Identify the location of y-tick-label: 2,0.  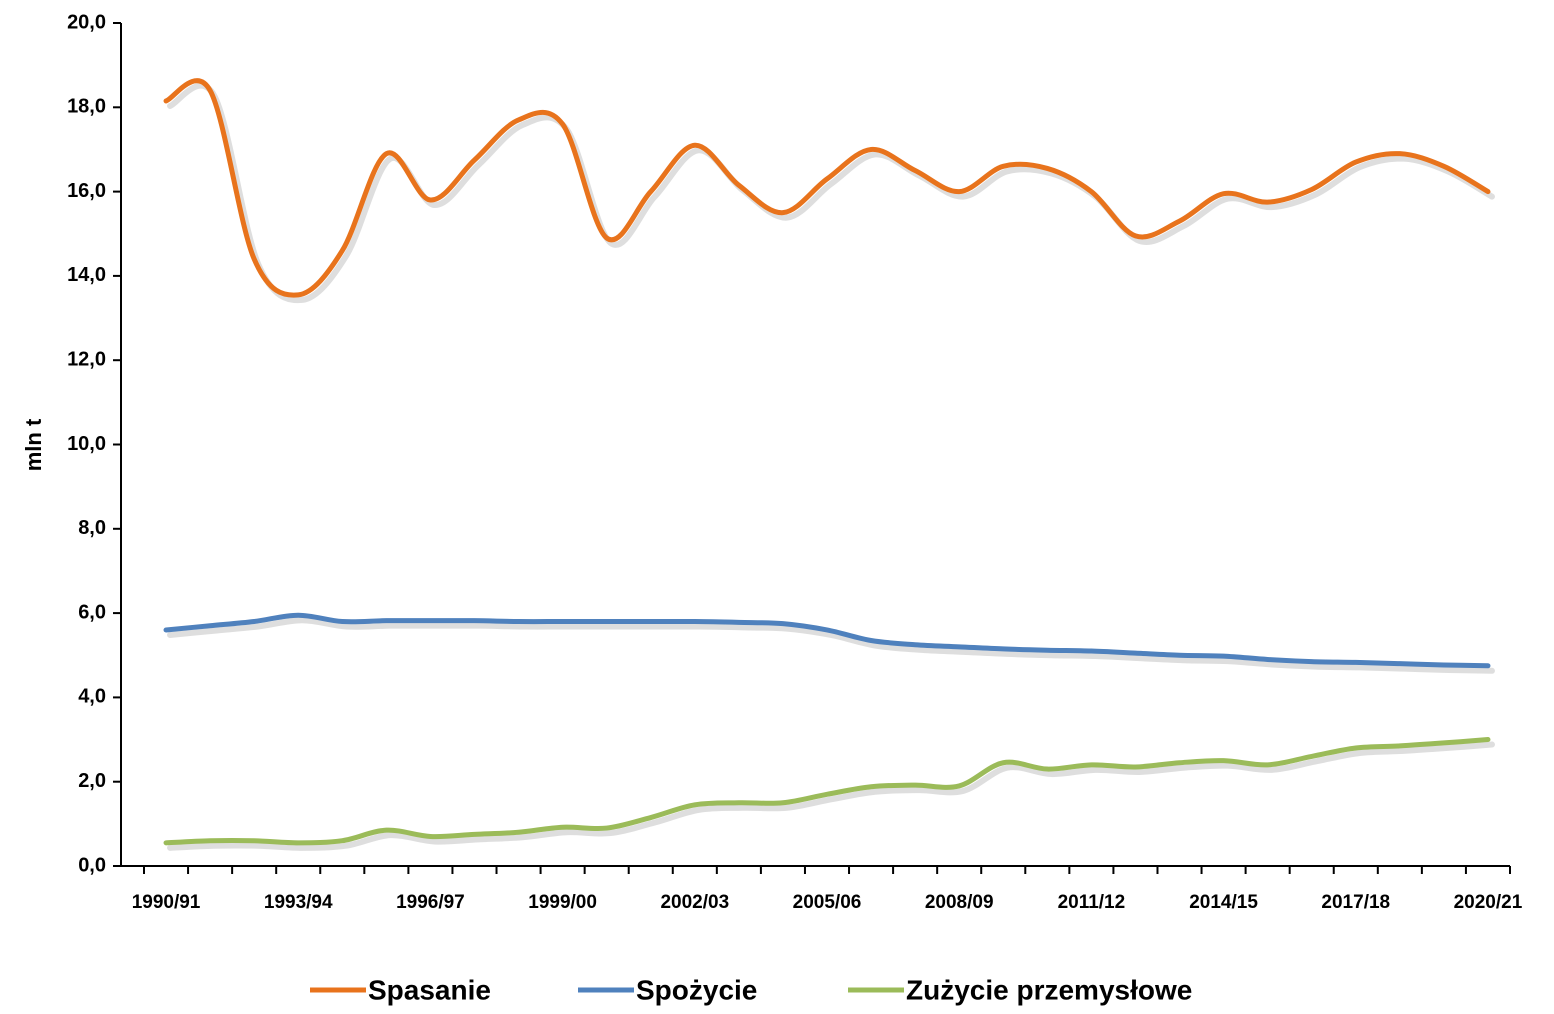
(92, 781).